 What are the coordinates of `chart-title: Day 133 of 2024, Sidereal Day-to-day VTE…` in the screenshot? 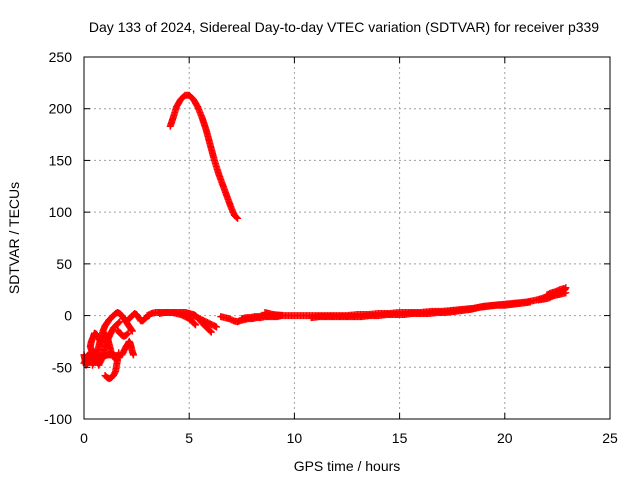 It's located at (344, 27).